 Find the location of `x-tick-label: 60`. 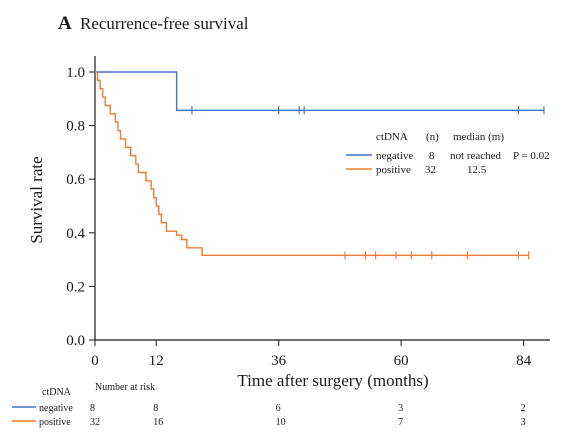

x-tick-label: 60 is located at coordinates (401, 361).